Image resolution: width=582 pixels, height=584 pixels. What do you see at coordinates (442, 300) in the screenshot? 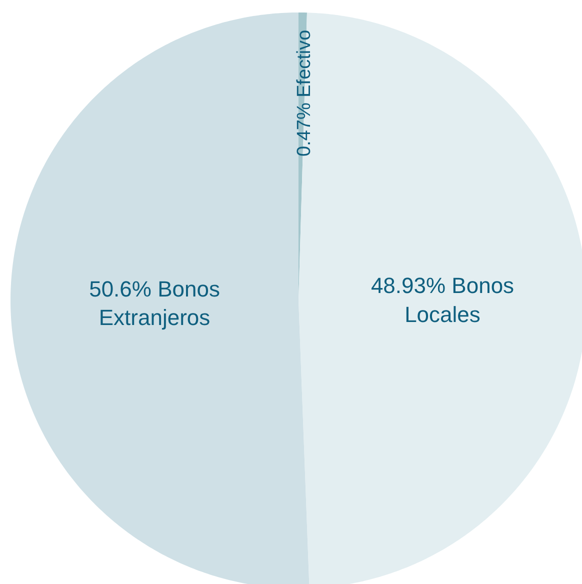
I see `slice-label: 48.93% Bonos Locales` at bounding box center [442, 300].